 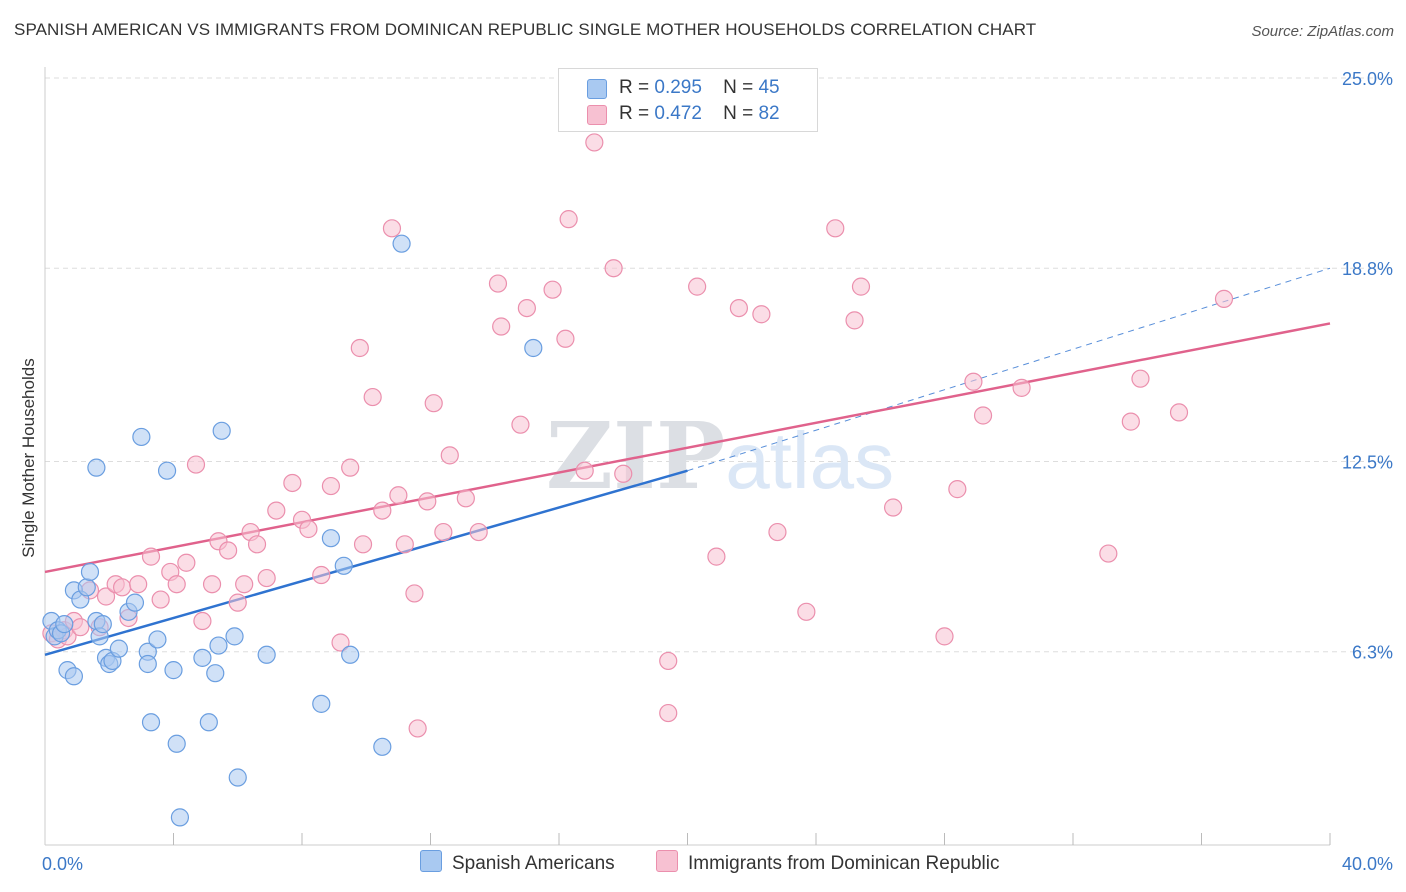 I want to click on series-legend-spanish: Spanish Americans, so click(x=517, y=864).